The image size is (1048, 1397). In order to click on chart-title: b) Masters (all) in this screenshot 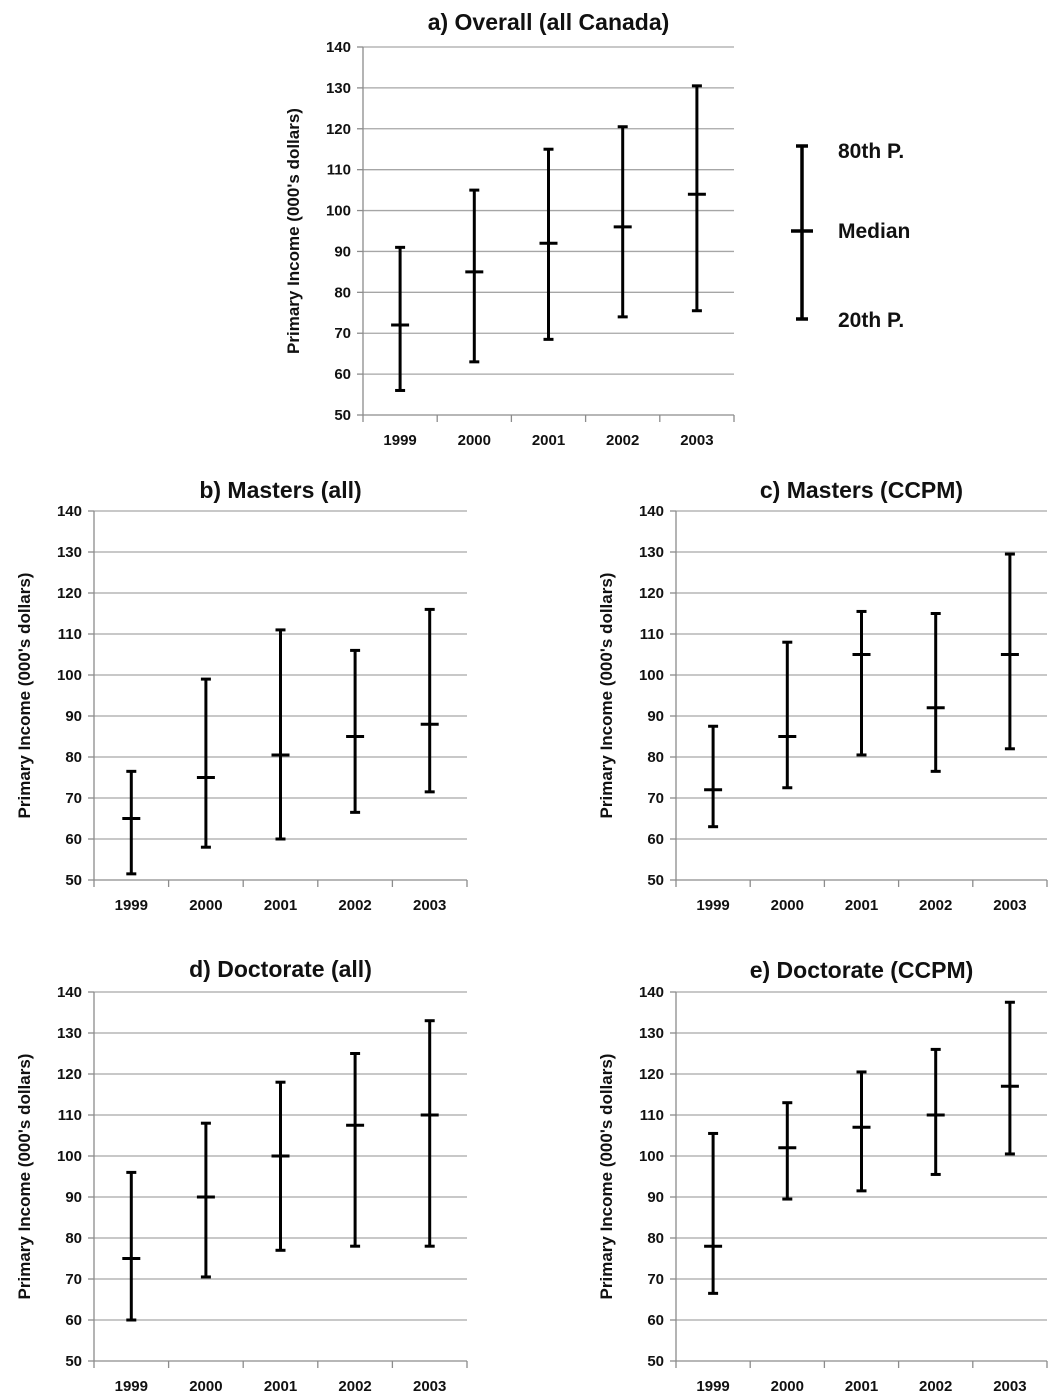, I will do `click(280, 490)`.